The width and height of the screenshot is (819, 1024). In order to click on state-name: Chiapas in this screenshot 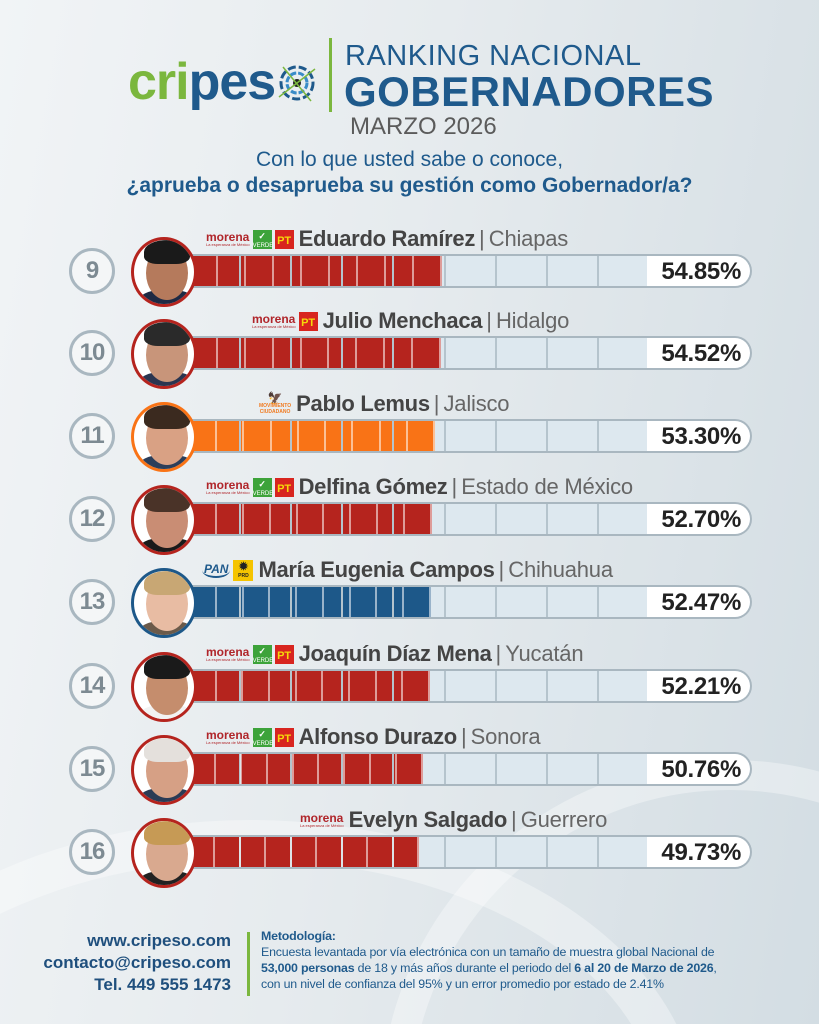, I will do `click(528, 238)`.